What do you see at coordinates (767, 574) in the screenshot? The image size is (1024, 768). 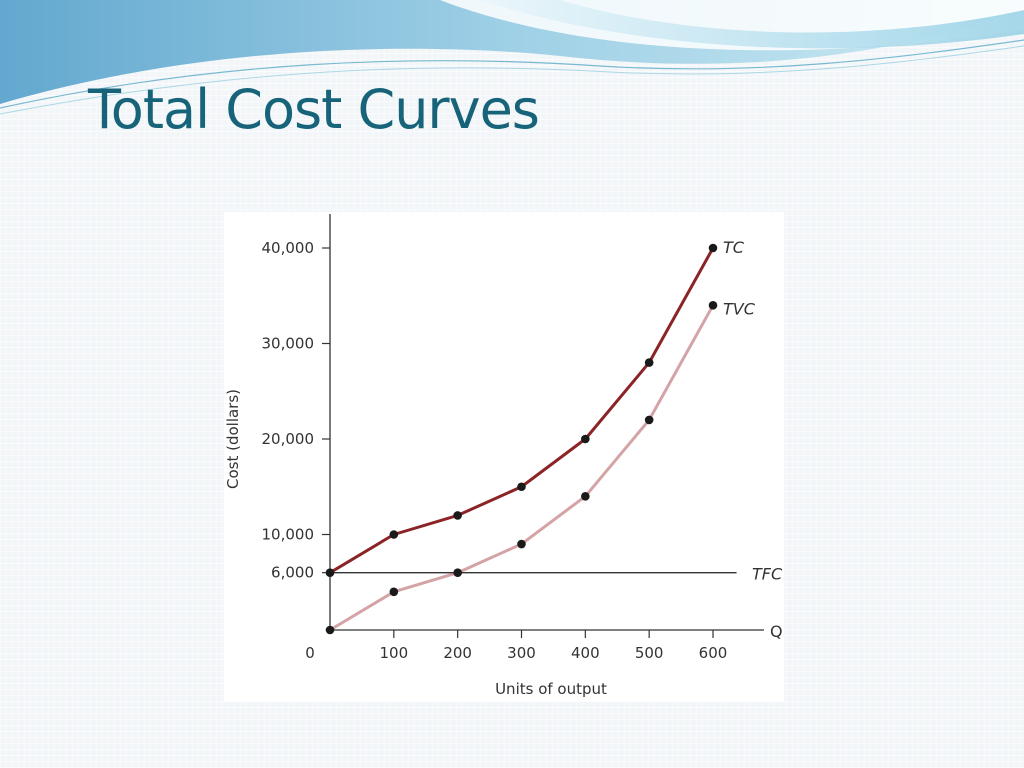 I see `series-label-tfc: TFC` at bounding box center [767, 574].